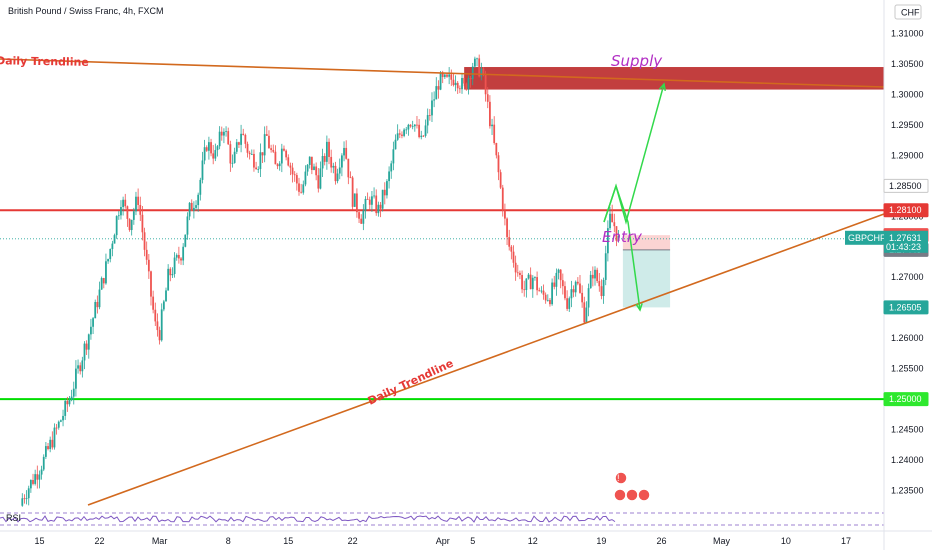  Describe the element at coordinates (906, 210) in the screenshot. I see `price-label-box` at that location.